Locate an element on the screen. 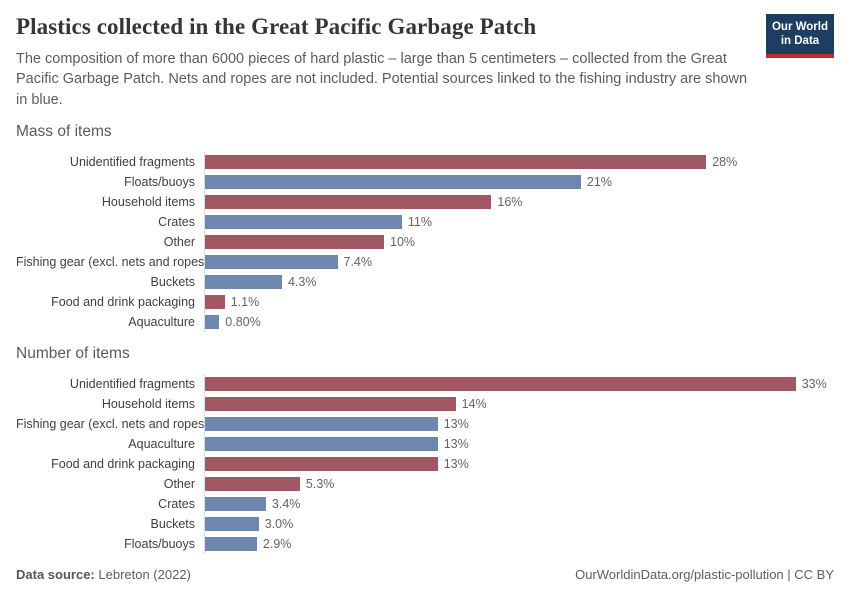 This screenshot has width=850, height=600. value-label: 0.80% is located at coordinates (243, 321).